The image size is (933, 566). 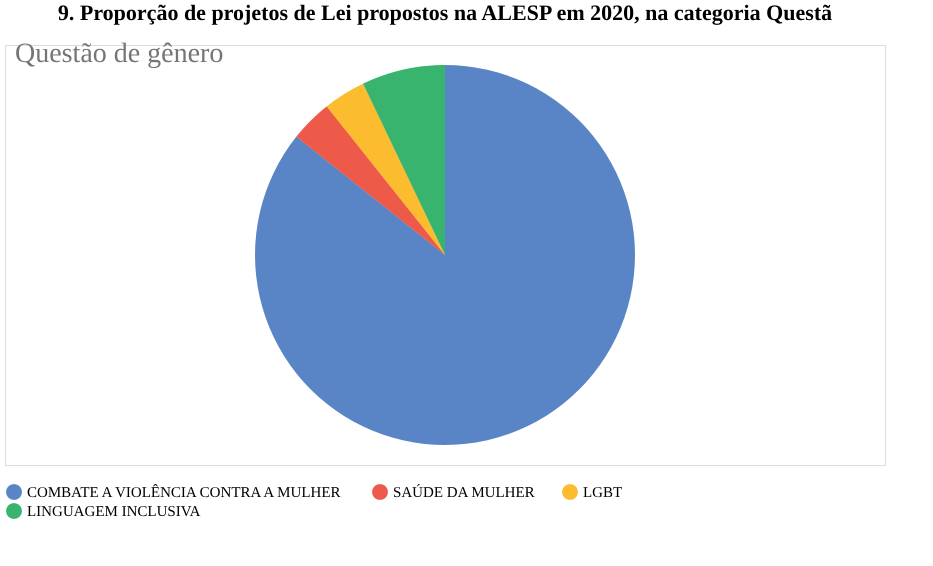 What do you see at coordinates (602, 493) in the screenshot?
I see `legend-label: LGBT` at bounding box center [602, 493].